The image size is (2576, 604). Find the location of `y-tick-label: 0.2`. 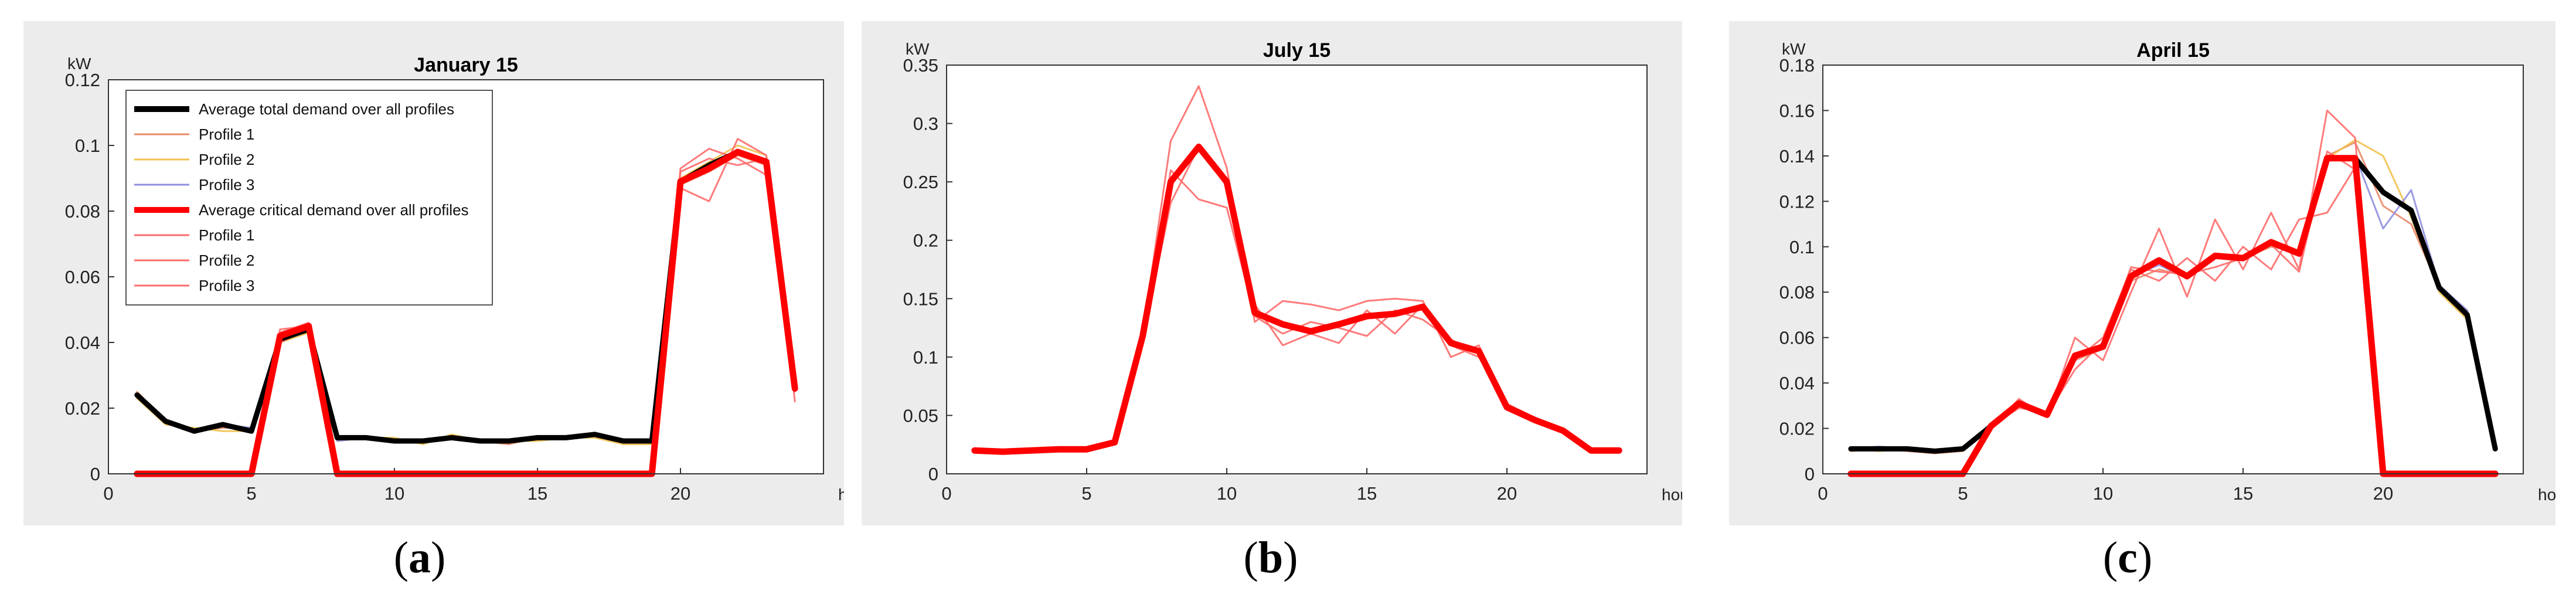

y-tick-label: 0.2 is located at coordinates (925, 240).